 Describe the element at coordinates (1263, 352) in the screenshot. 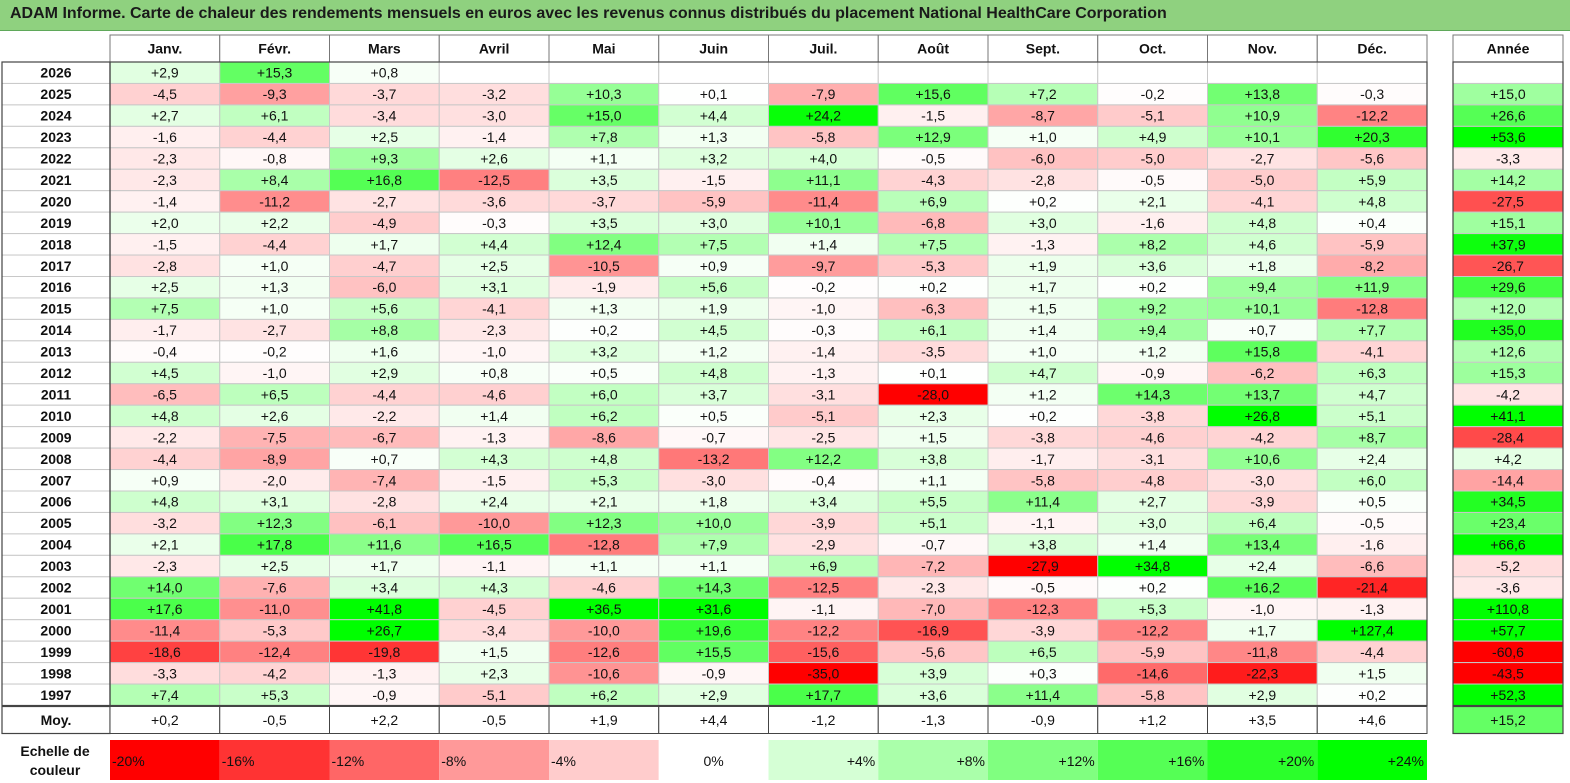

I see `heat-cell-value: +15,8` at that location.